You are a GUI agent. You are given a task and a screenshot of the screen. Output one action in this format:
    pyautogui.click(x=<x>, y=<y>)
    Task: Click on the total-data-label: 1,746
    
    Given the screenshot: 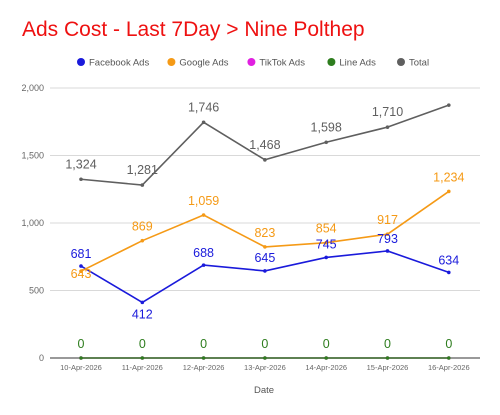 What is the action you would take?
    pyautogui.click(x=203, y=107)
    